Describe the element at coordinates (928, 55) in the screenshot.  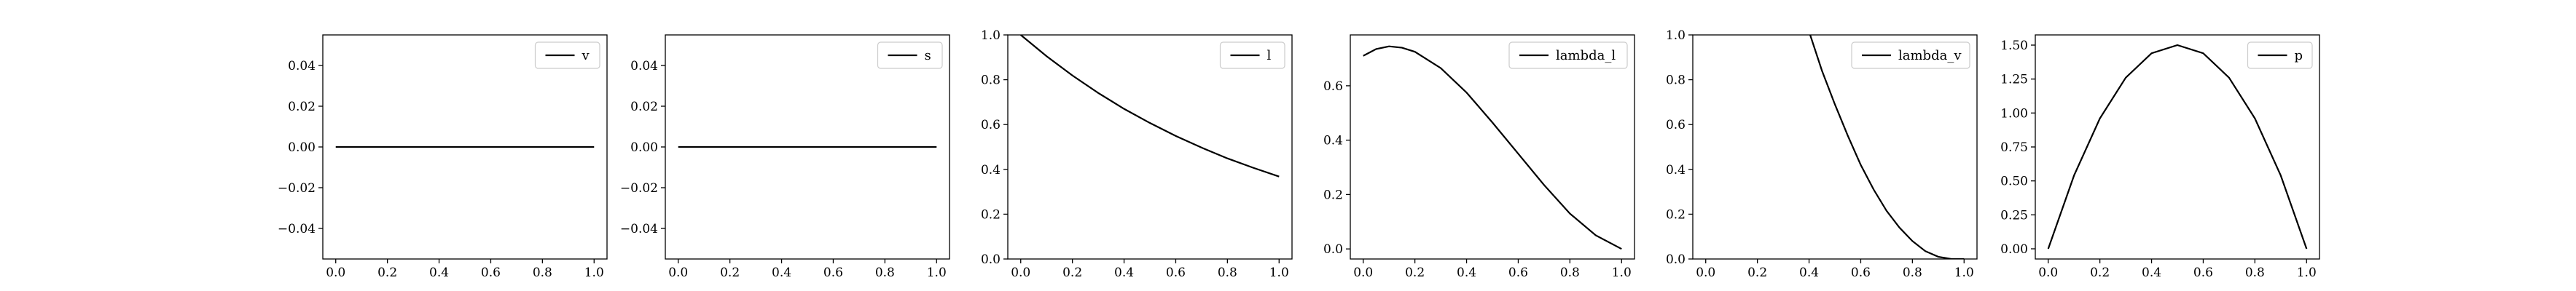
I see `legend-label: s` at that location.